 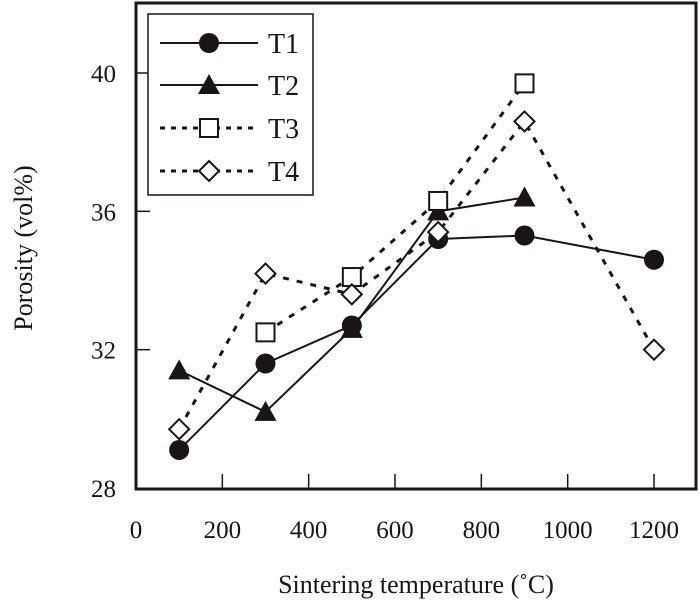 What do you see at coordinates (223, 530) in the screenshot?
I see `x-tick-label: 200` at bounding box center [223, 530].